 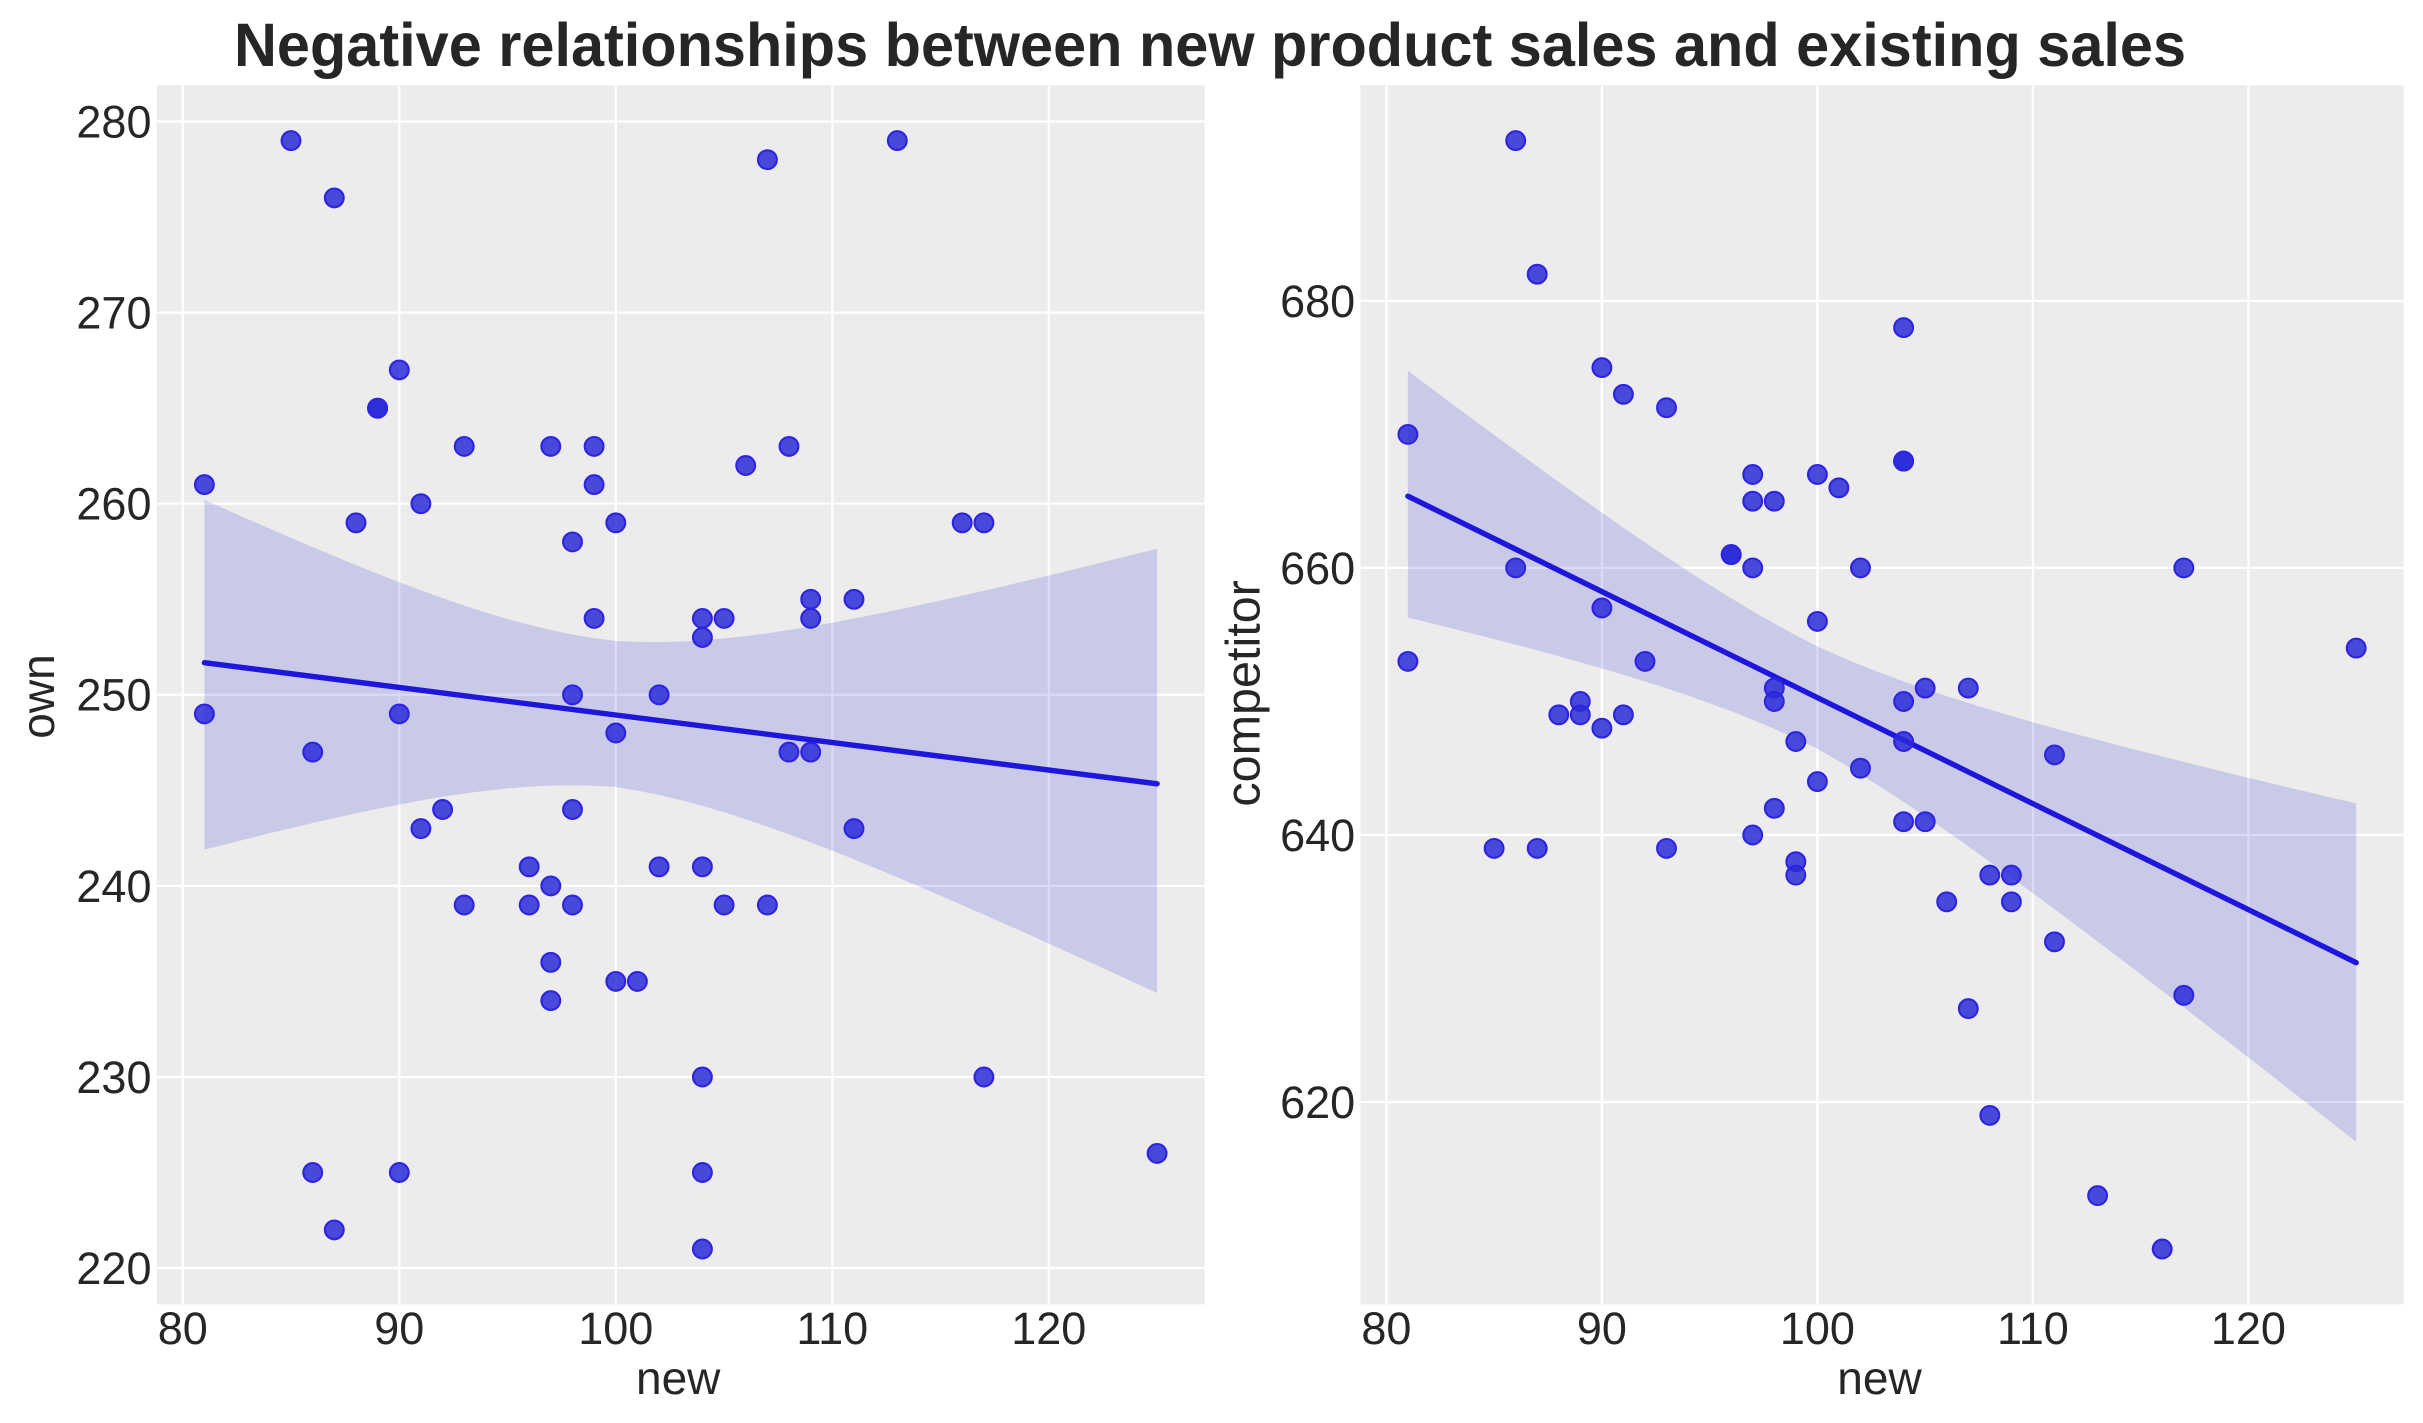 I want to click on svg-text: 640, so click(x=1317, y=835).